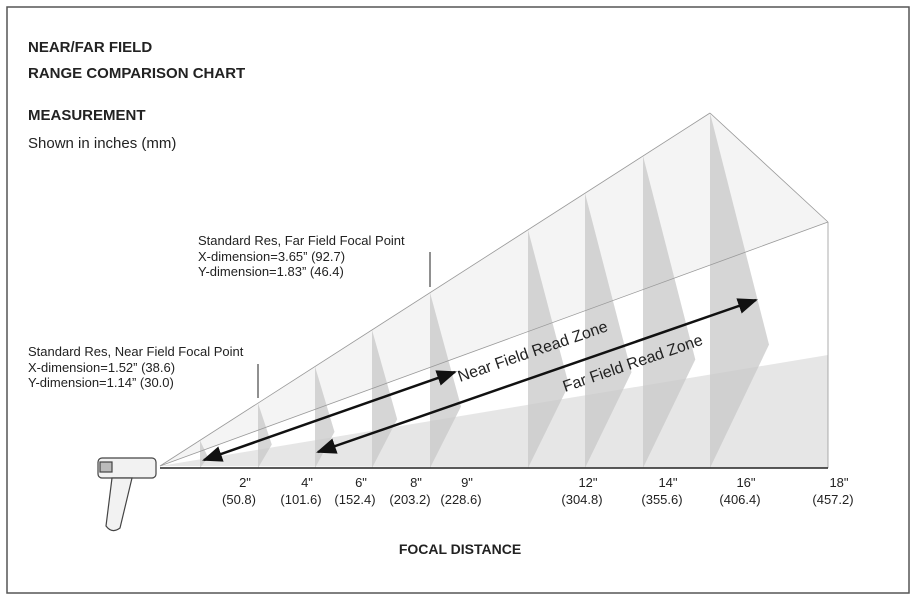 This screenshot has width=916, height=600. What do you see at coordinates (102, 143) in the screenshot?
I see `units-note: Shown in inches (mm)` at bounding box center [102, 143].